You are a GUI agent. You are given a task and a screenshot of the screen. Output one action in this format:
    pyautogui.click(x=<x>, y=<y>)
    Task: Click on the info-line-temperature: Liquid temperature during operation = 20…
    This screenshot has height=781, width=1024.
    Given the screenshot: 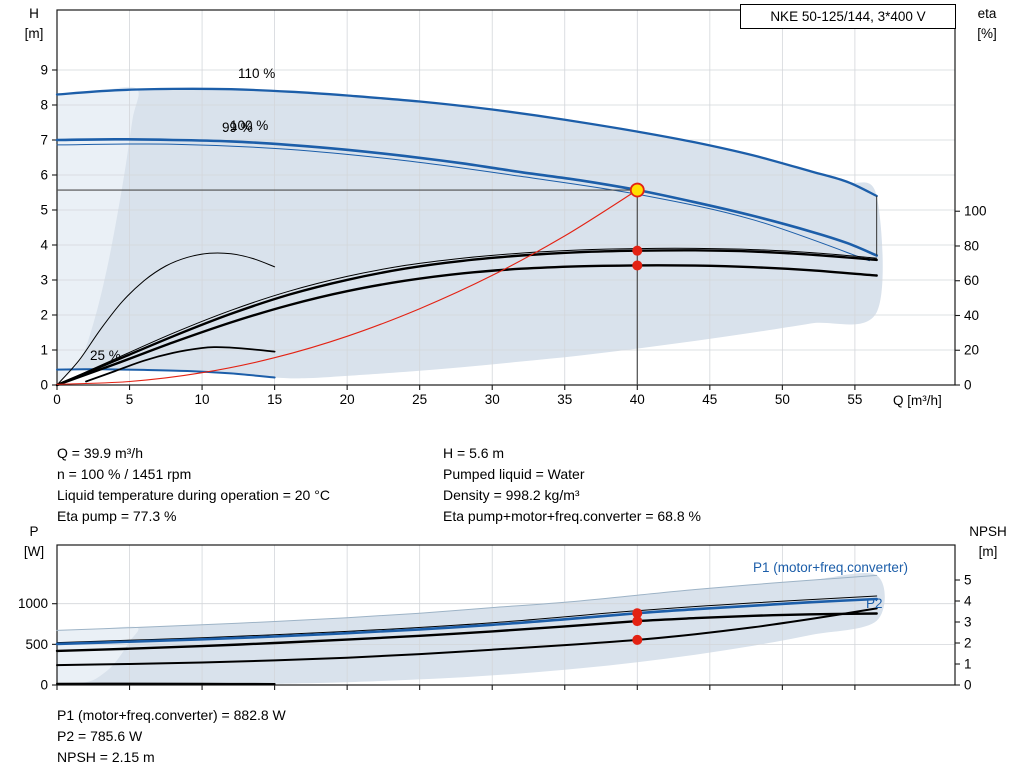 What is the action you would take?
    pyautogui.click(x=193, y=495)
    